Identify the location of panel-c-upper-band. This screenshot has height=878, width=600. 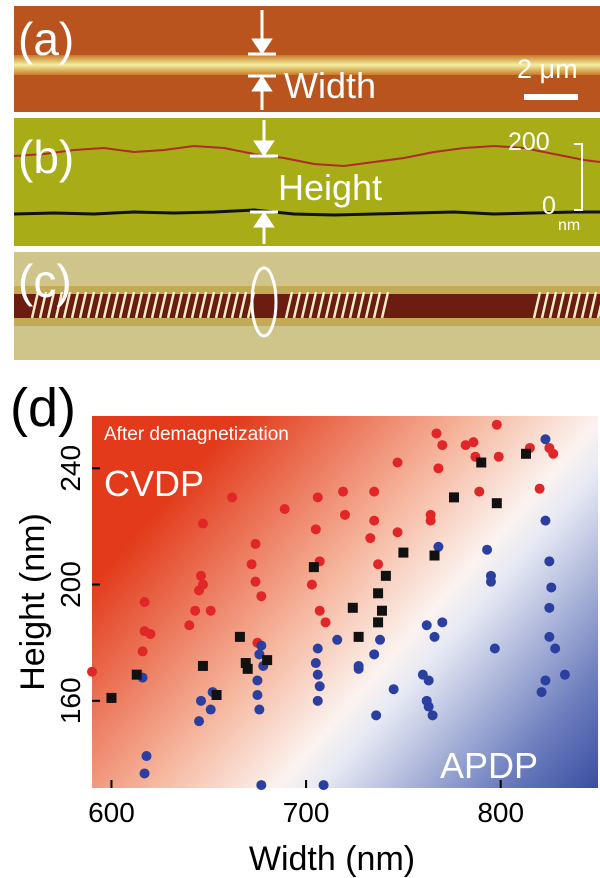
(307, 269).